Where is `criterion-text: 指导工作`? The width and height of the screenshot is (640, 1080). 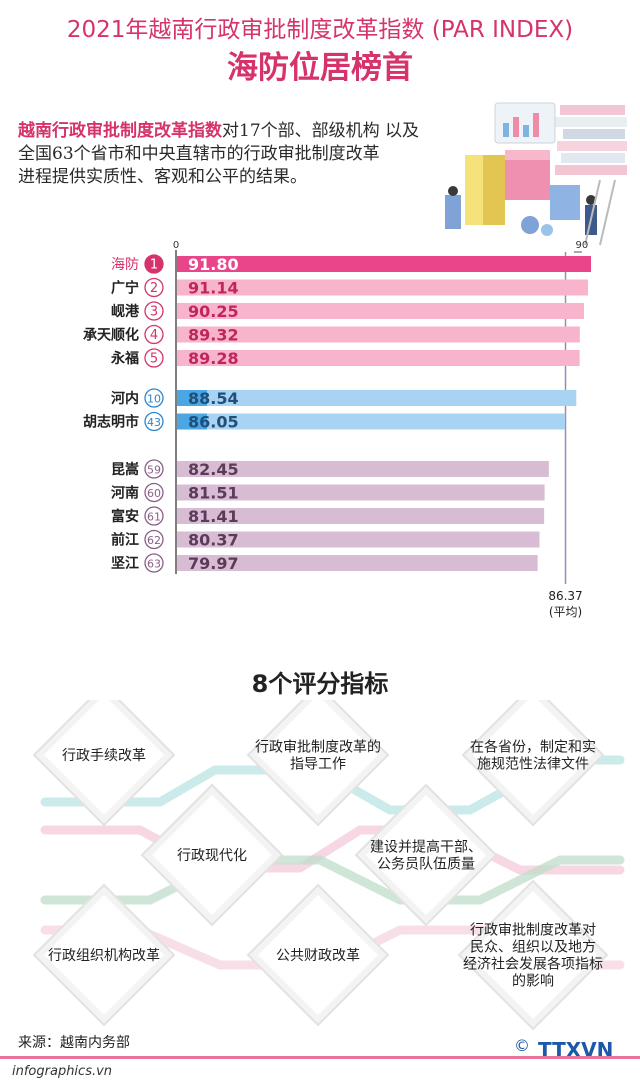 criterion-text: 指导工作 is located at coordinates (318, 765).